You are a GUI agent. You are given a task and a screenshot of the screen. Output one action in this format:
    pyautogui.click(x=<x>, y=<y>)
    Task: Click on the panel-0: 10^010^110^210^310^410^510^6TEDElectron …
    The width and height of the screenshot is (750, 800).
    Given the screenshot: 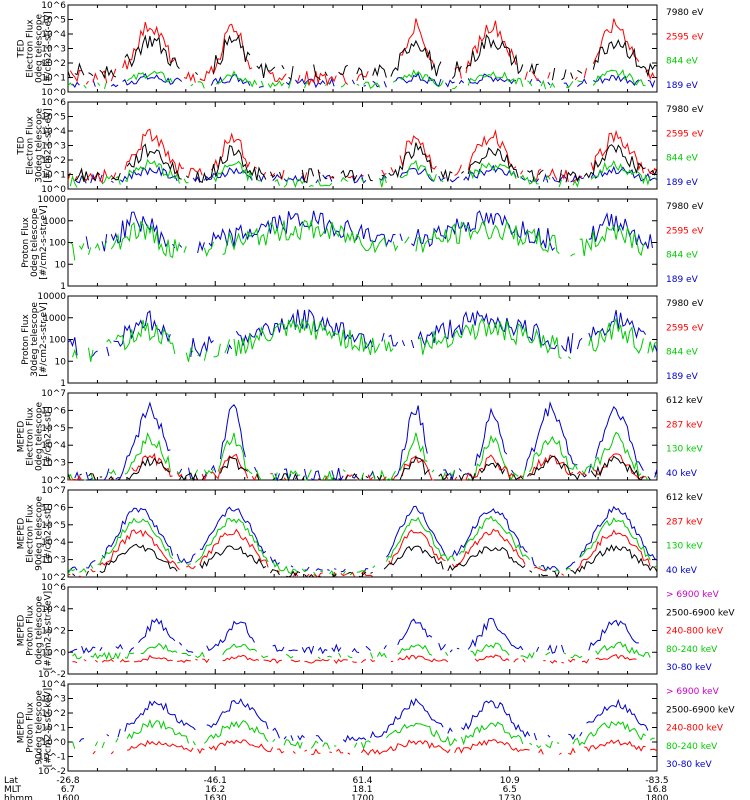 What is the action you would take?
    pyautogui.click(x=361, y=49)
    